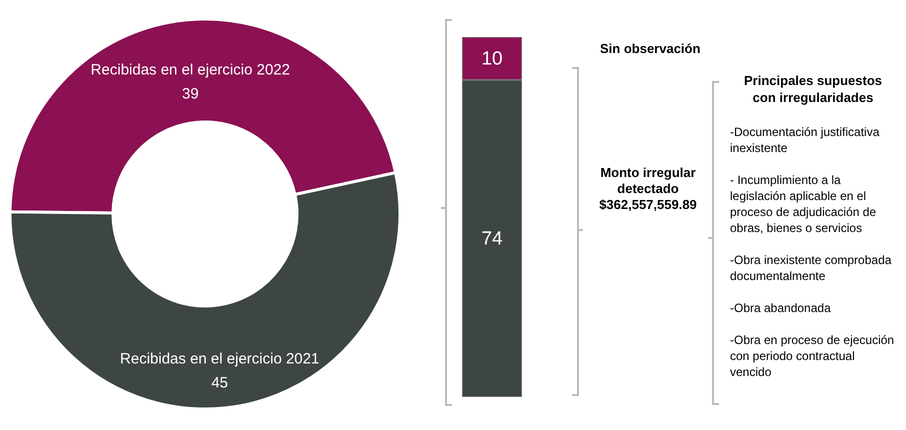 The height and width of the screenshot is (430, 906). What do you see at coordinates (190, 70) in the screenshot?
I see `slice-label: Recibidas en el ejercicio 2022` at bounding box center [190, 70].